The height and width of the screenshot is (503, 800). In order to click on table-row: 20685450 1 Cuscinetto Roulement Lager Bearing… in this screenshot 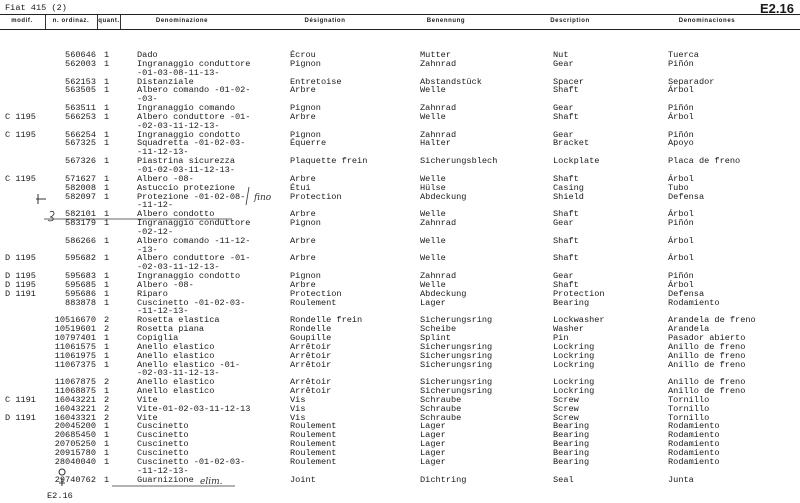, I will do `click(400, 435)`.